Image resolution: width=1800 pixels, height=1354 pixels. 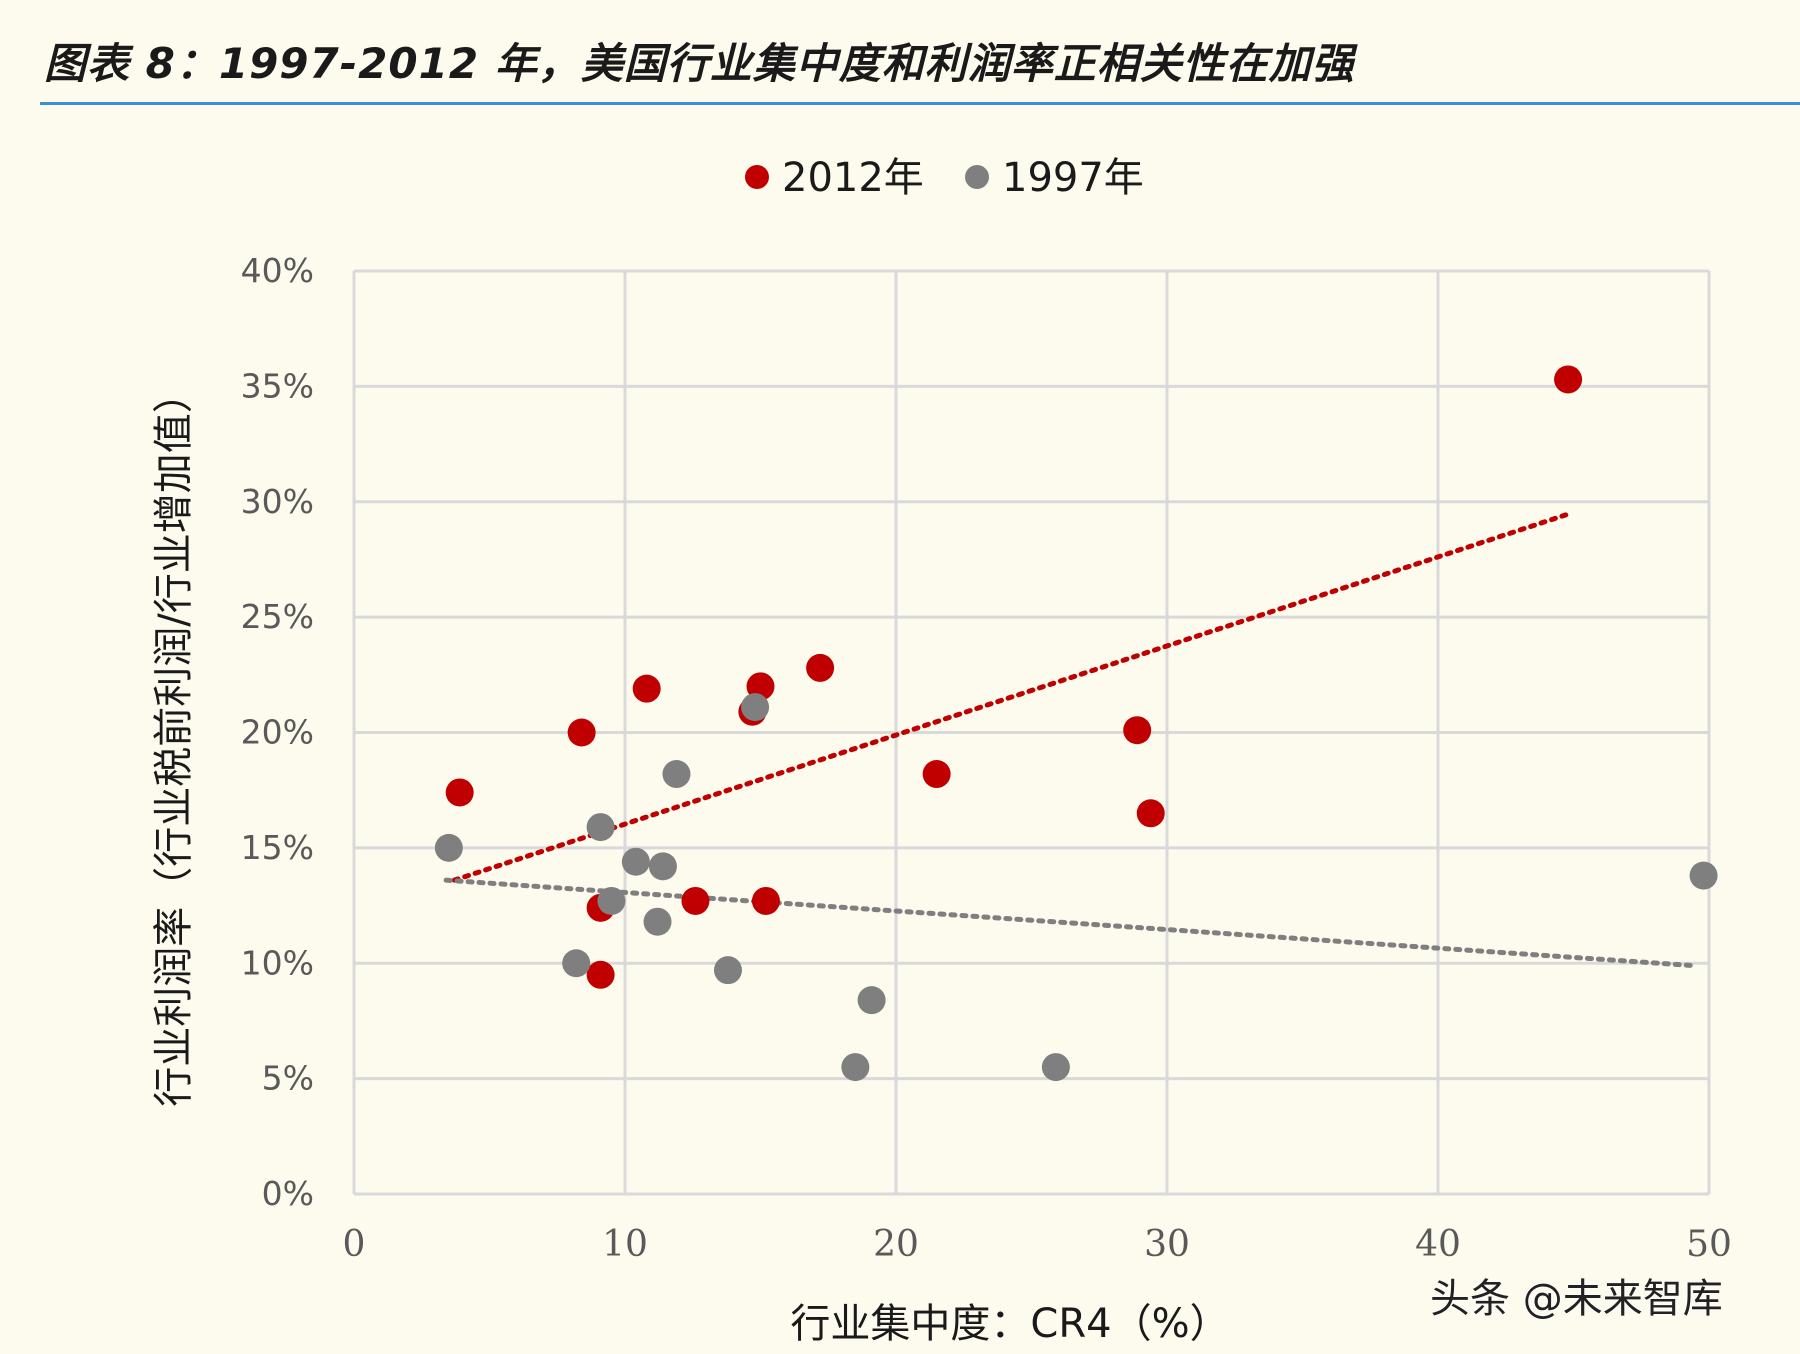 I want to click on y-tick-label: 15%, so click(x=277, y=847).